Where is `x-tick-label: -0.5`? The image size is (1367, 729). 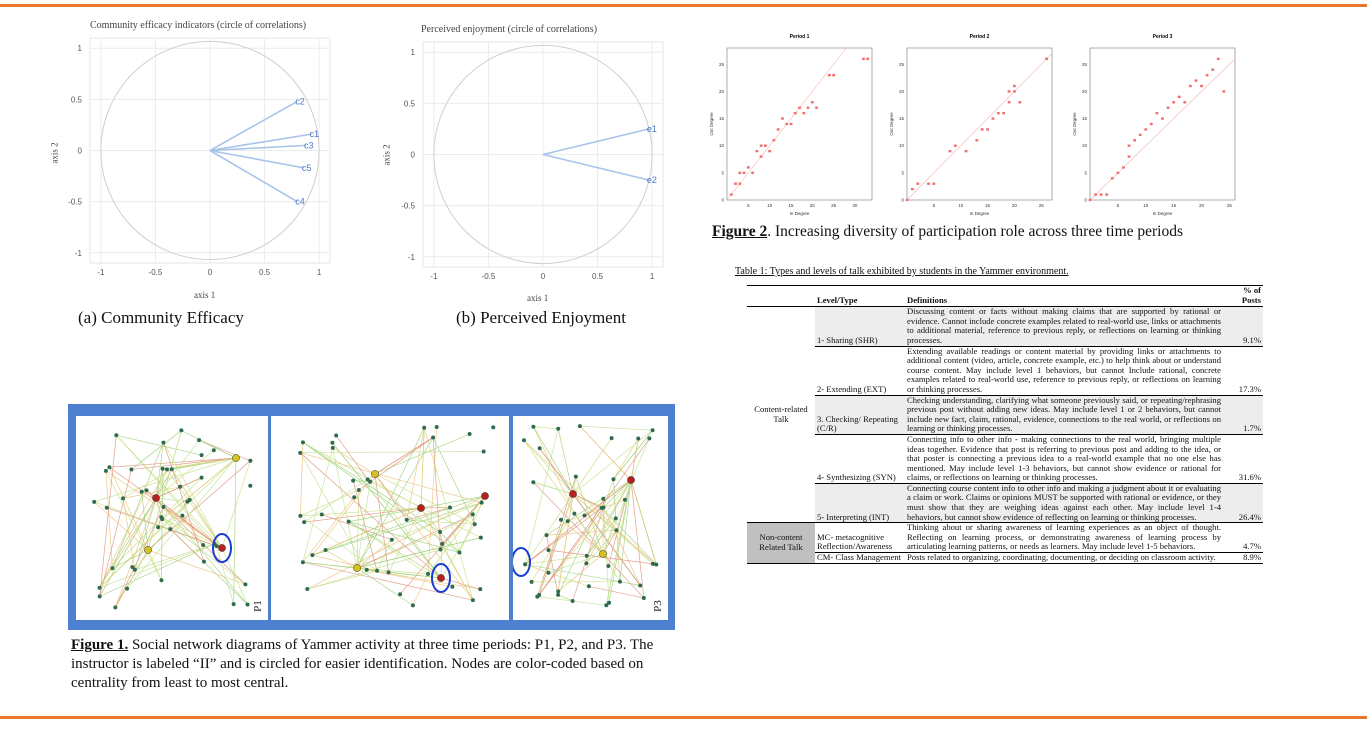
x-tick-label: -0.5 is located at coordinates (156, 272).